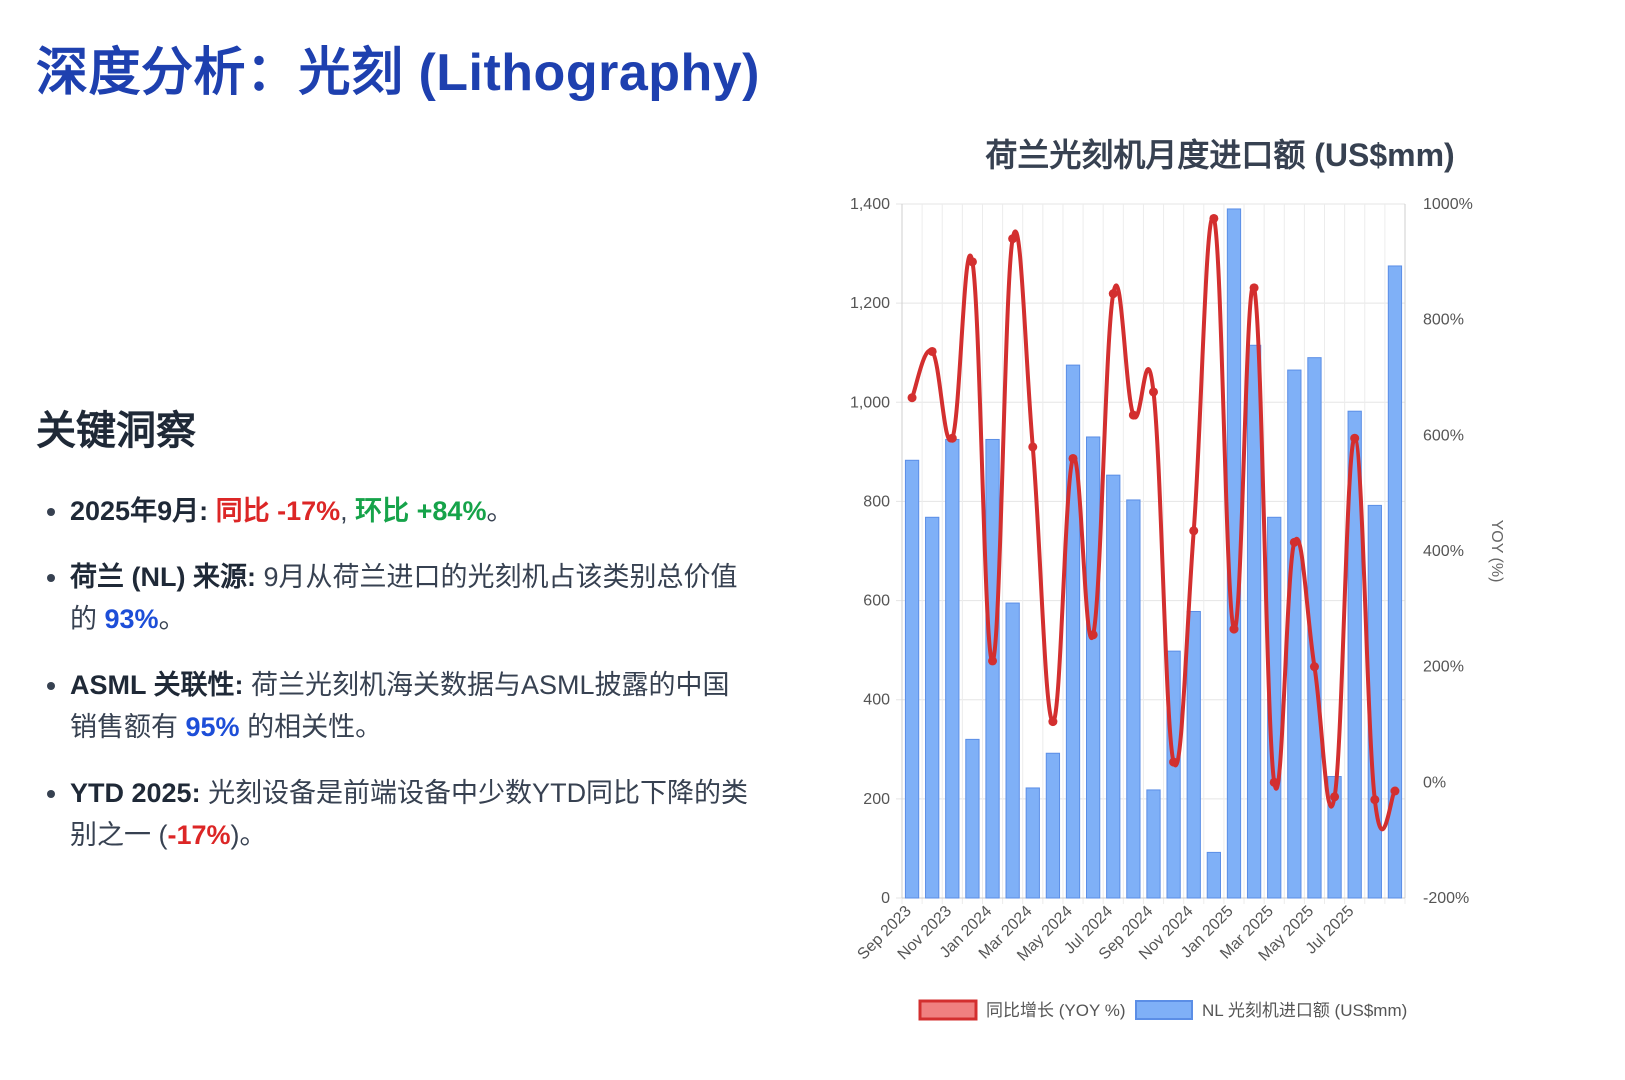 Image resolution: width=1625 pixels, height=1080 pixels. What do you see at coordinates (1443, 320) in the screenshot?
I see `y-right-tick-label: 800%` at bounding box center [1443, 320].